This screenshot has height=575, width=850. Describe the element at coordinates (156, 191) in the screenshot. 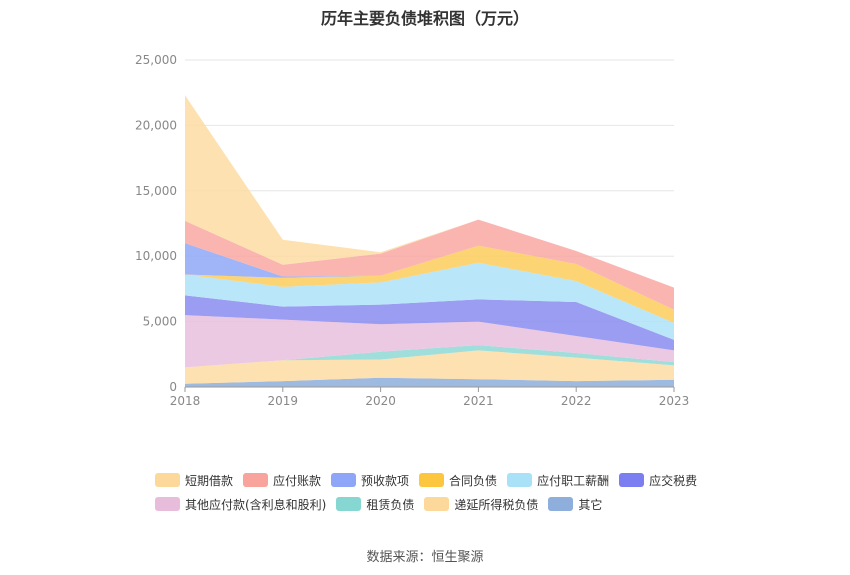

I see `y-tick-label: 15,000` at that location.